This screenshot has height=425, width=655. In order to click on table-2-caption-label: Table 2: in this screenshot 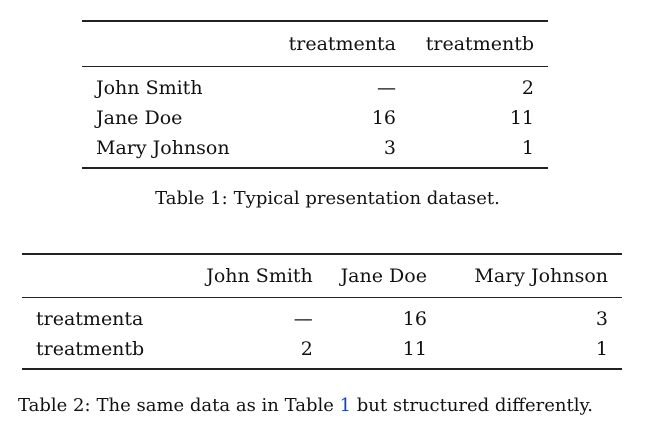, I will do `click(54, 405)`.